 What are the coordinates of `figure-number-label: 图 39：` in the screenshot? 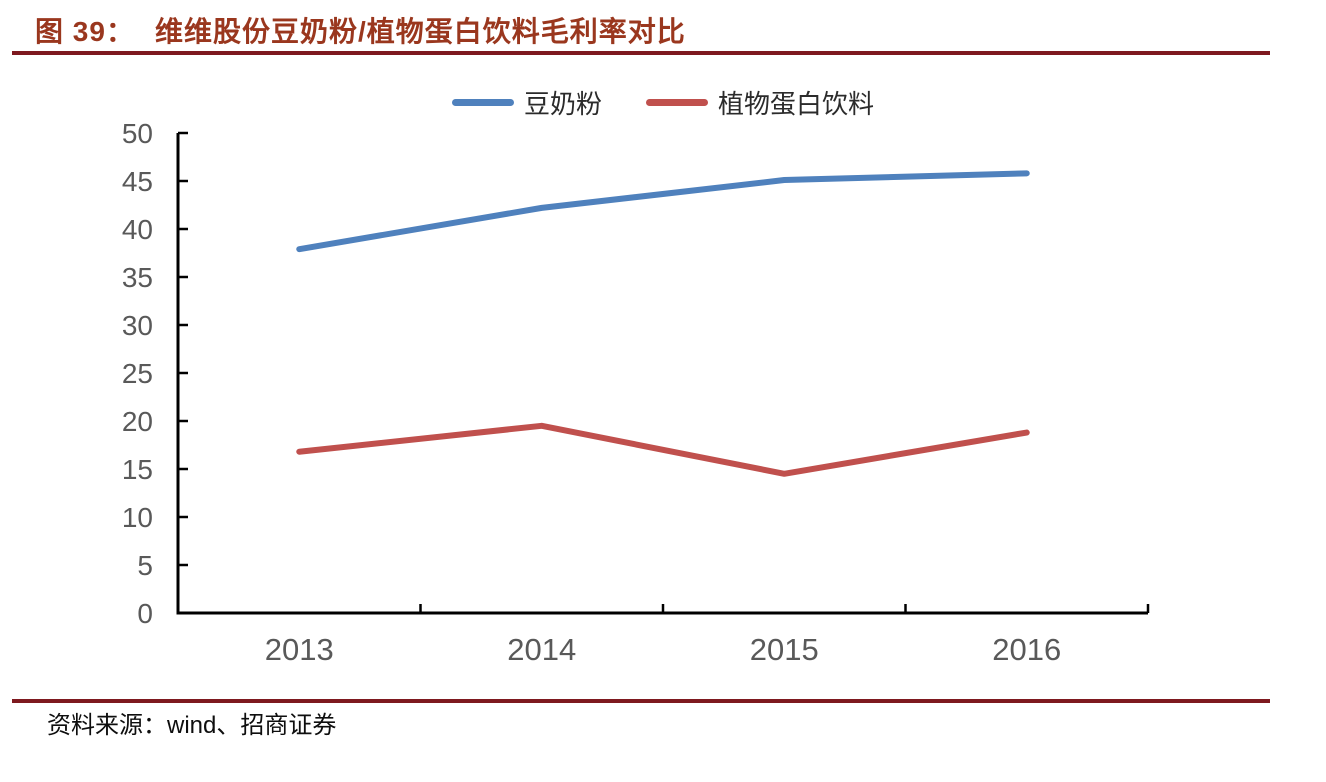 It's located at (85, 31).